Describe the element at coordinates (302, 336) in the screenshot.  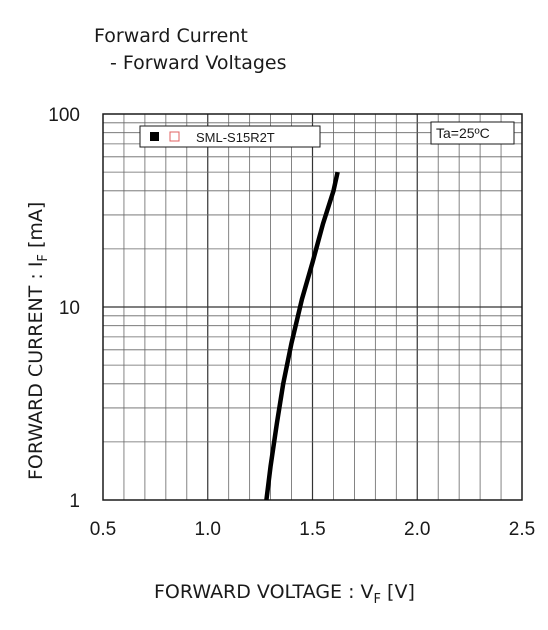
I see `series-line` at that location.